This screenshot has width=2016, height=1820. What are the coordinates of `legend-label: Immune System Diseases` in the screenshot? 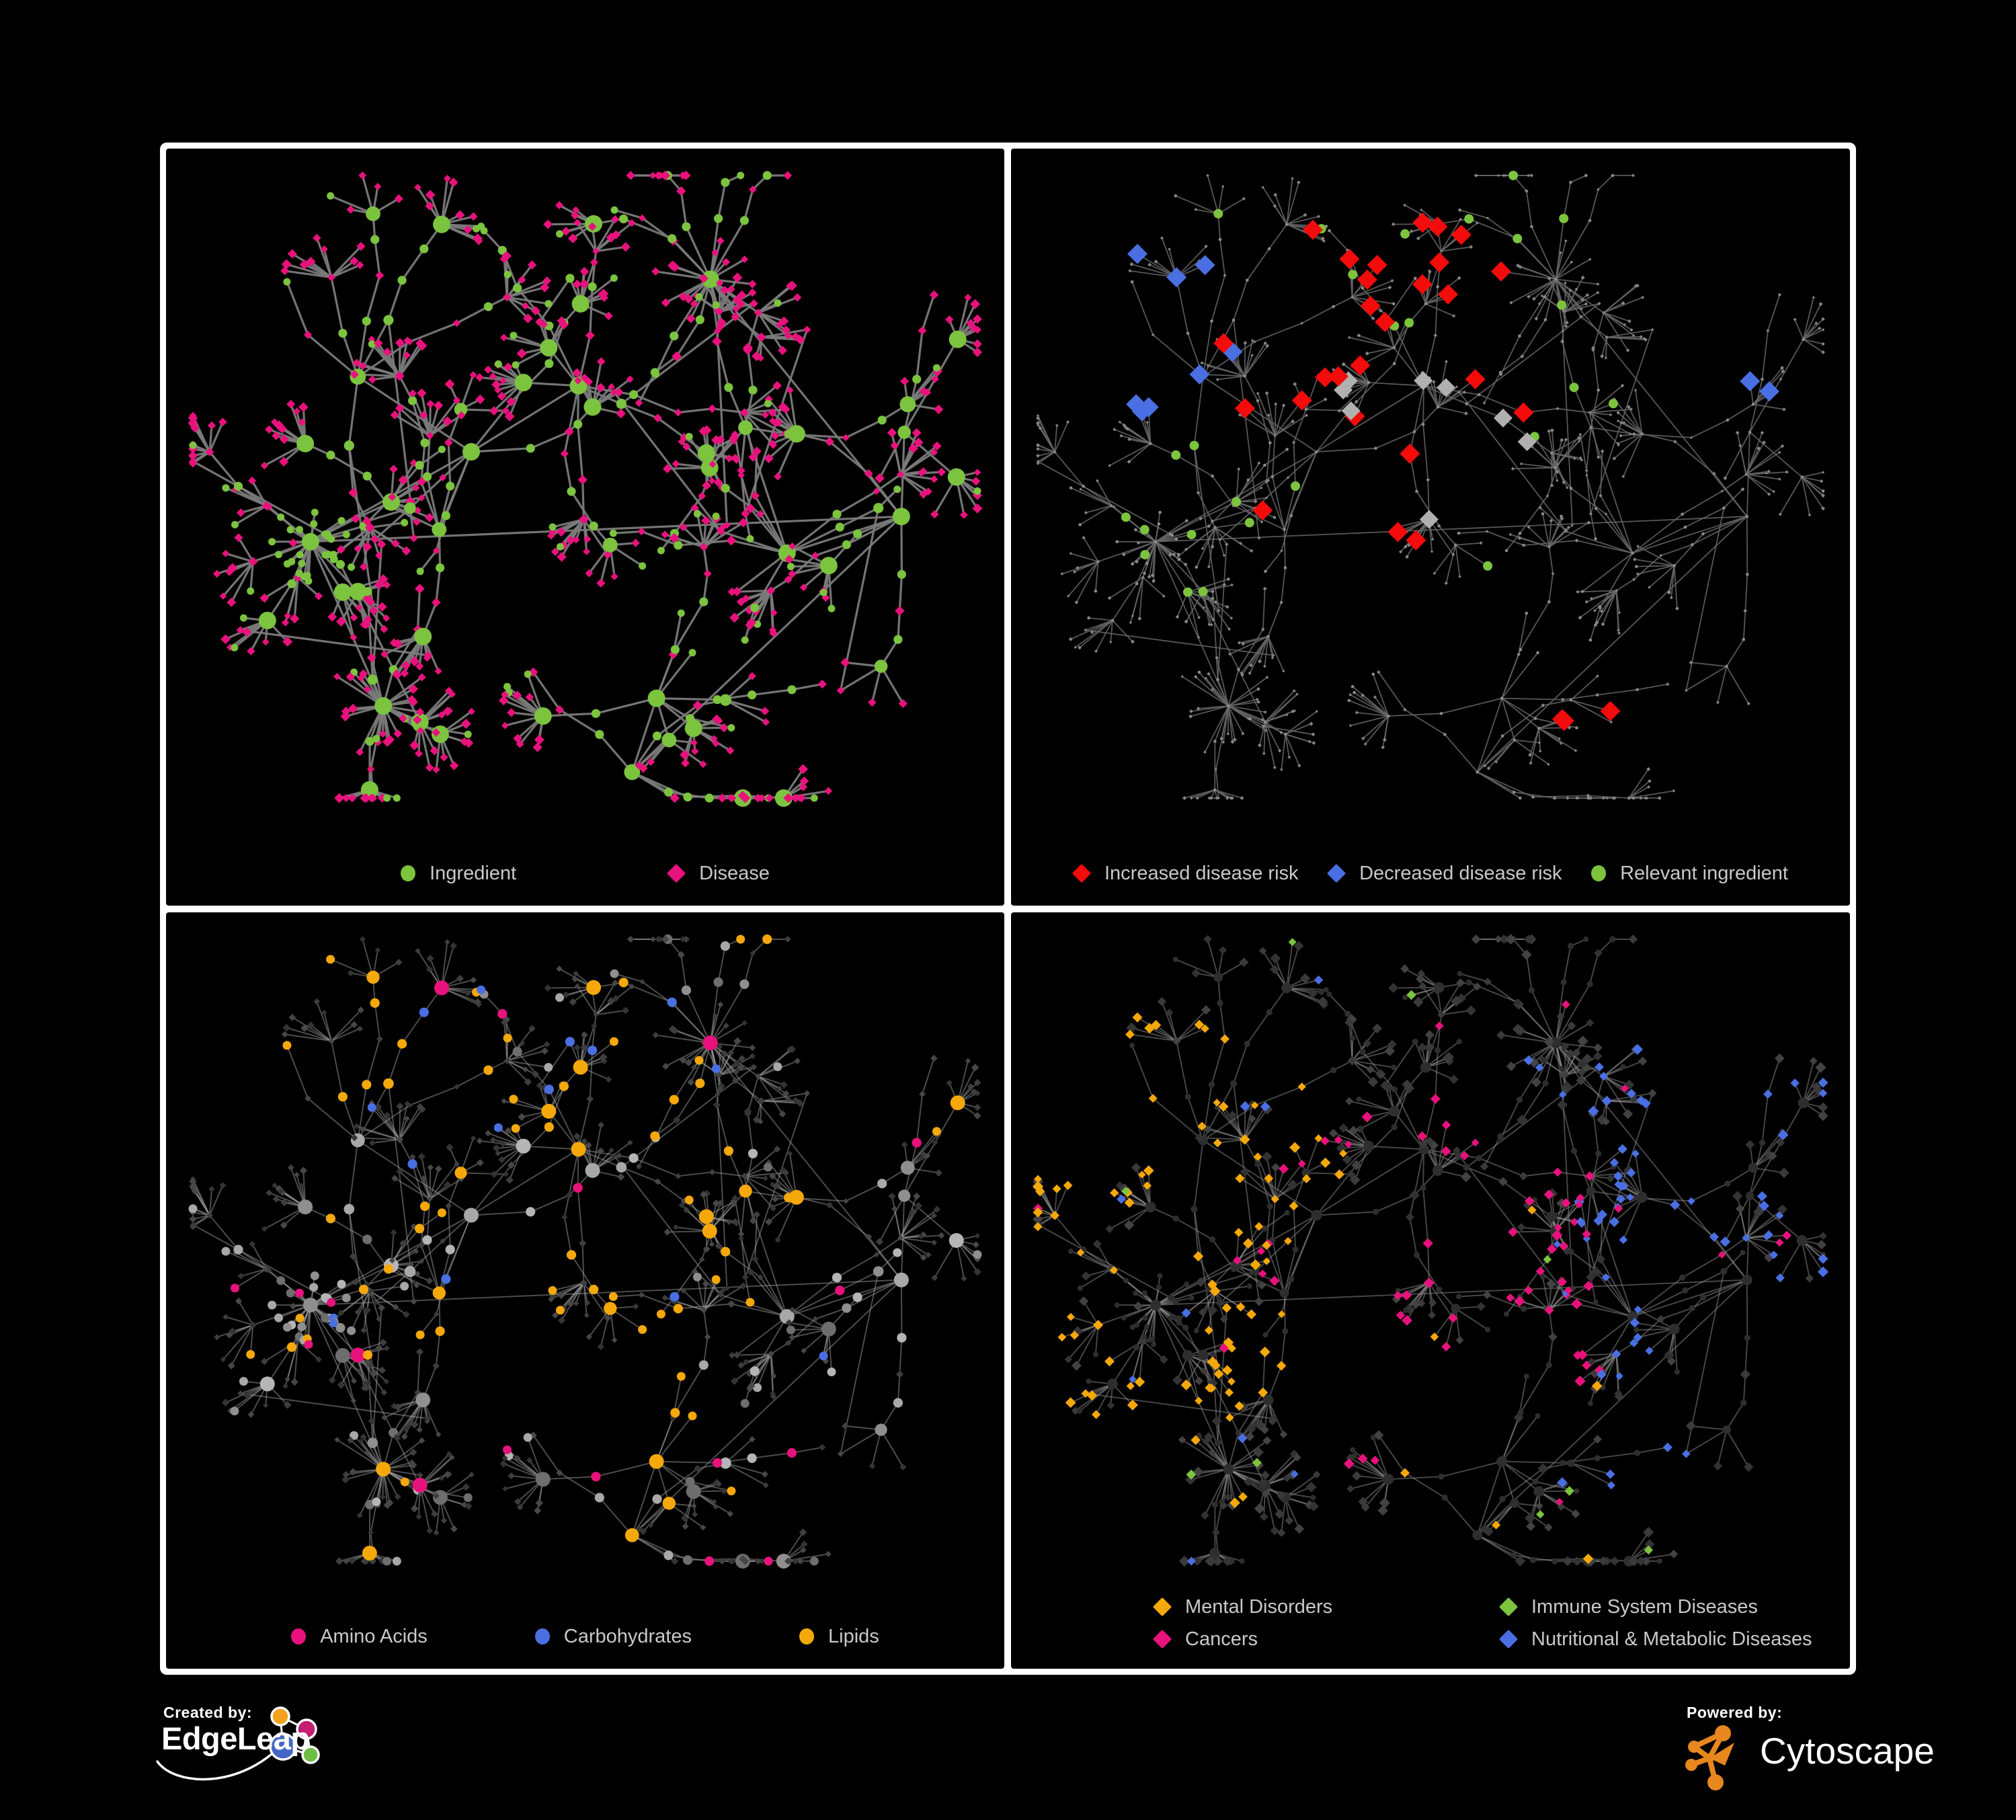 It's located at (1644, 1607).